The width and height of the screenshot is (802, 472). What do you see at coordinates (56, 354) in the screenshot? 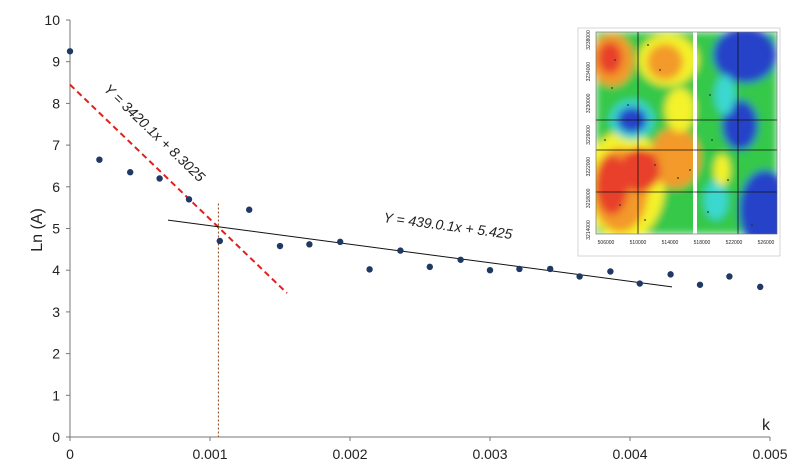
I see `y-tick-label: 2` at bounding box center [56, 354].